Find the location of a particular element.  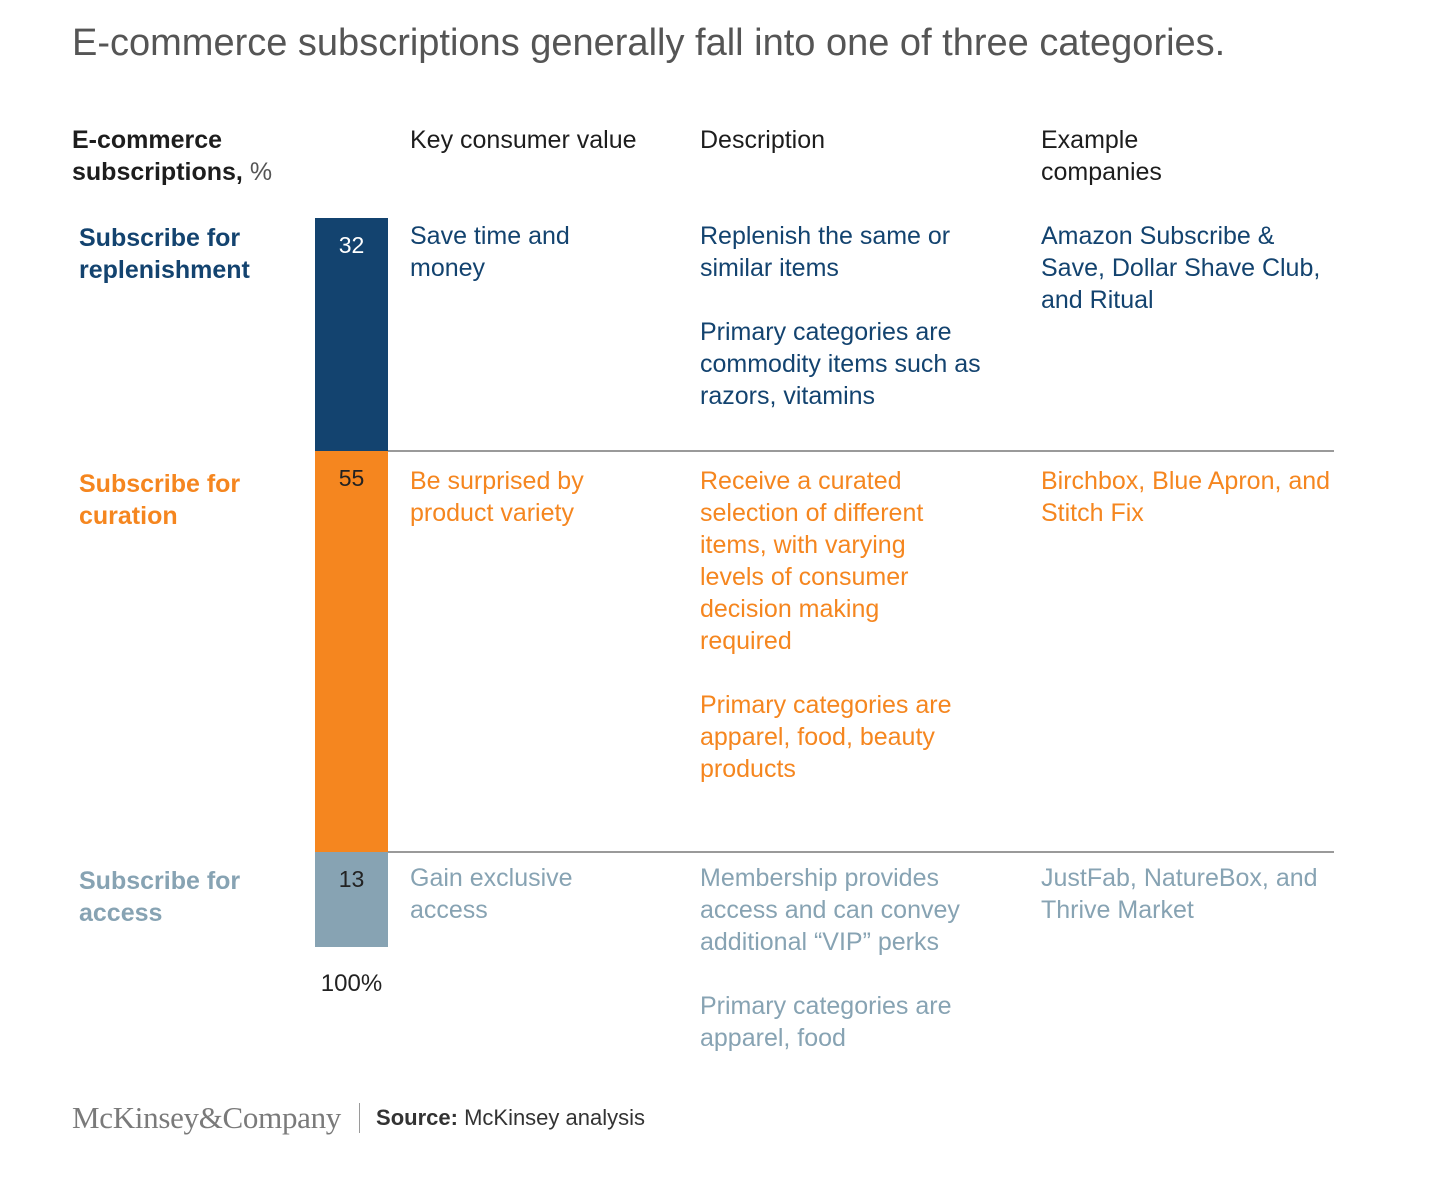

header-examples: Example companies is located at coordinates (1101, 156).